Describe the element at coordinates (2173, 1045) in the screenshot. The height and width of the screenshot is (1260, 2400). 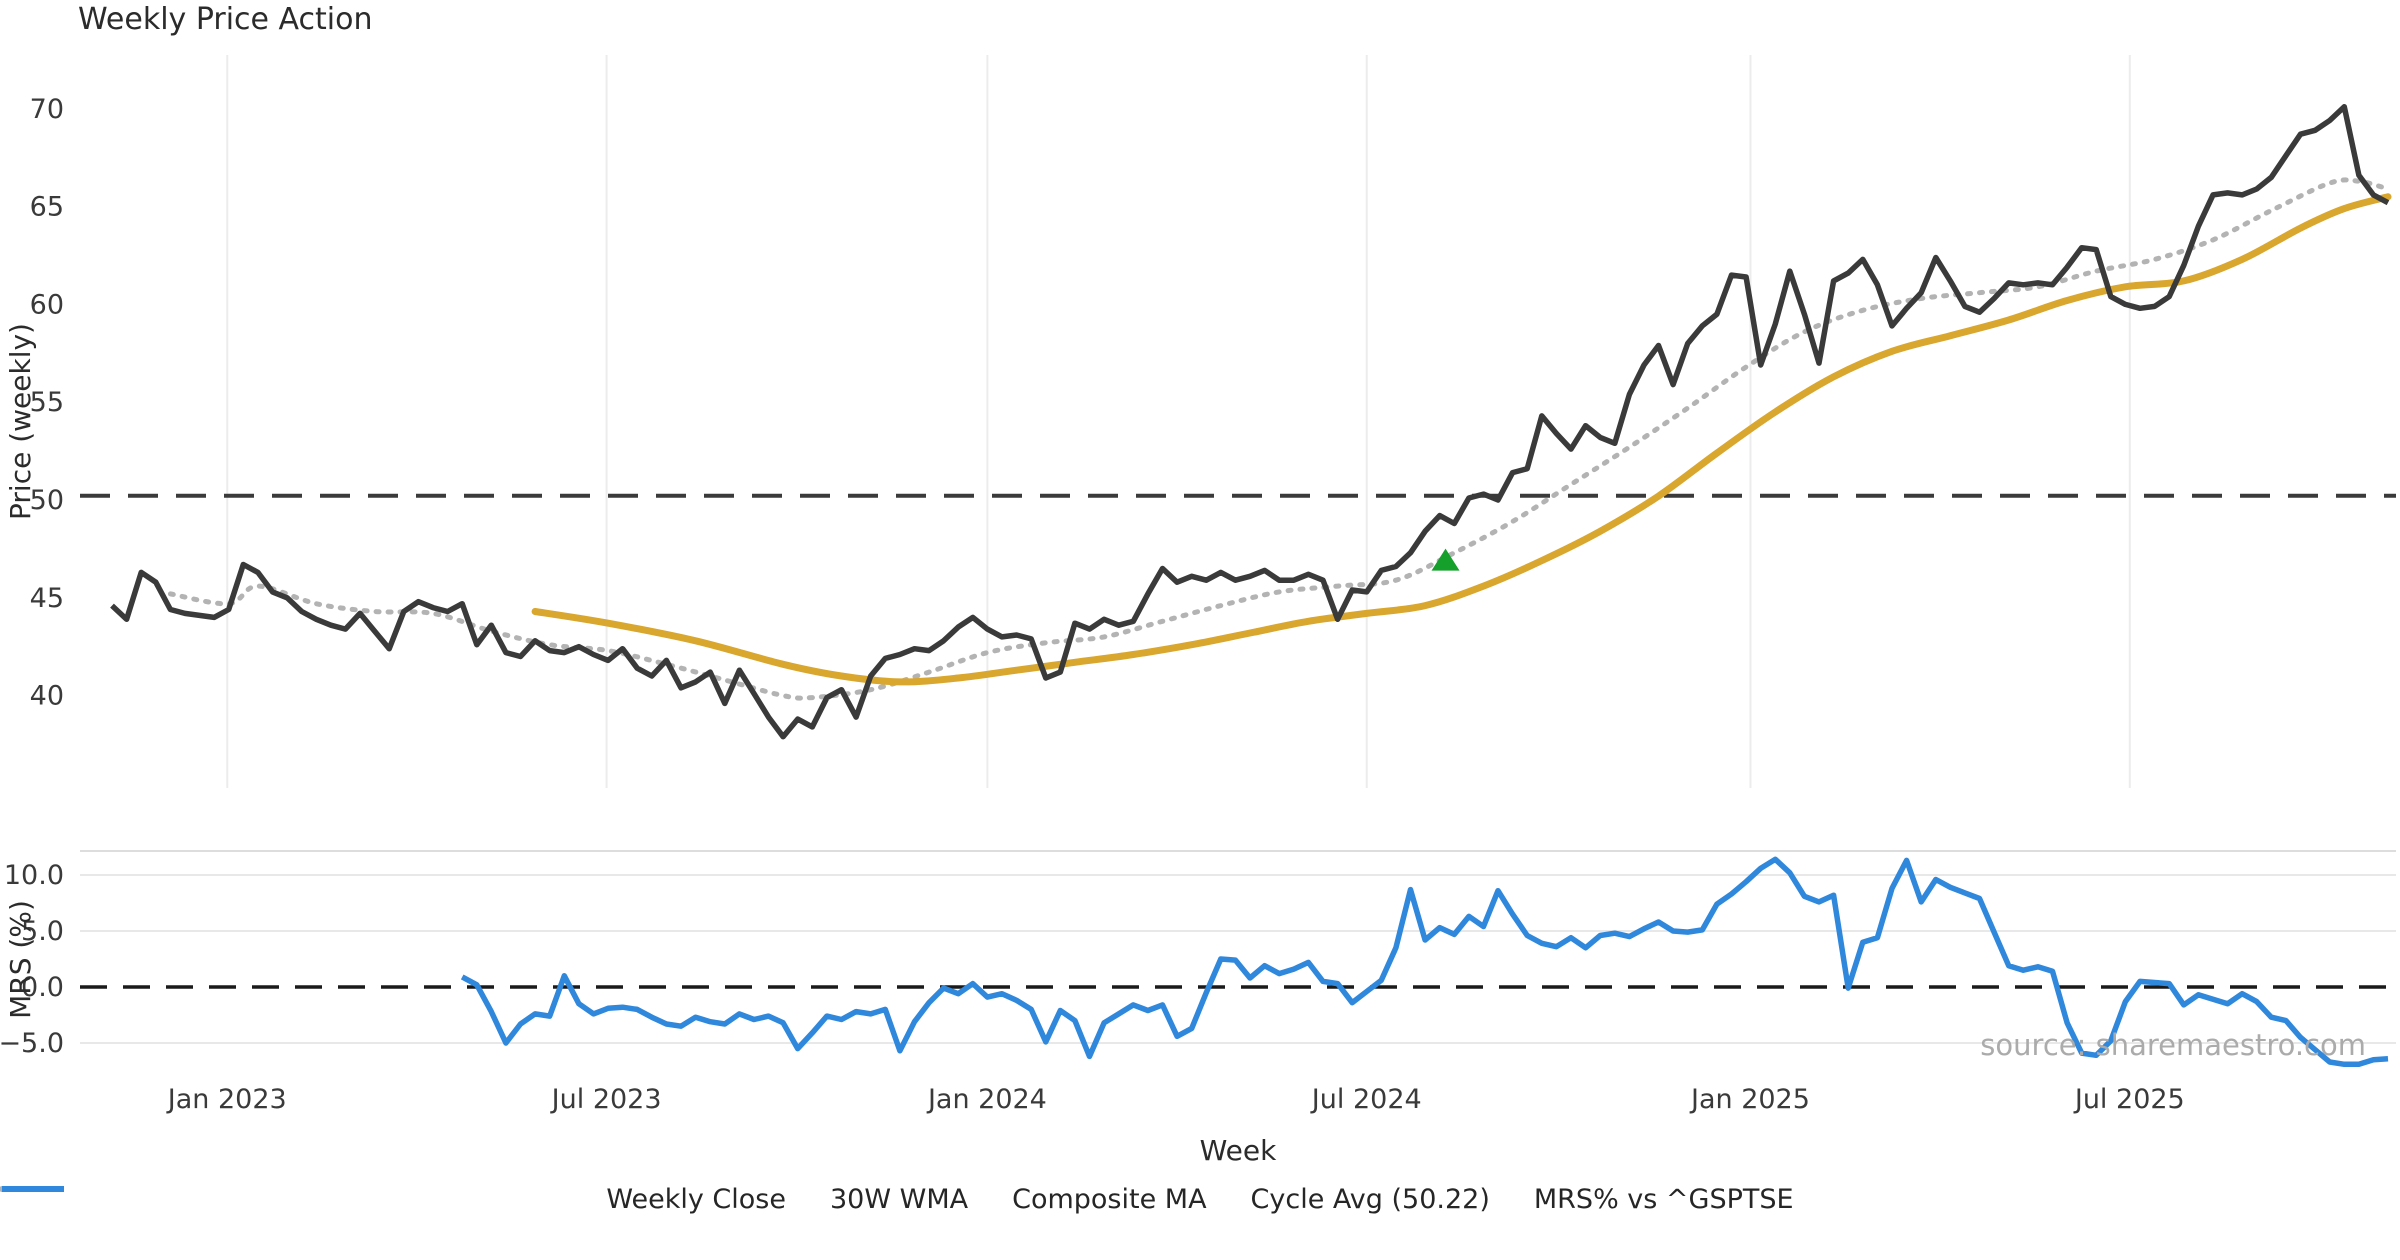
I see `source-note: source: sharemaestro.com` at that location.